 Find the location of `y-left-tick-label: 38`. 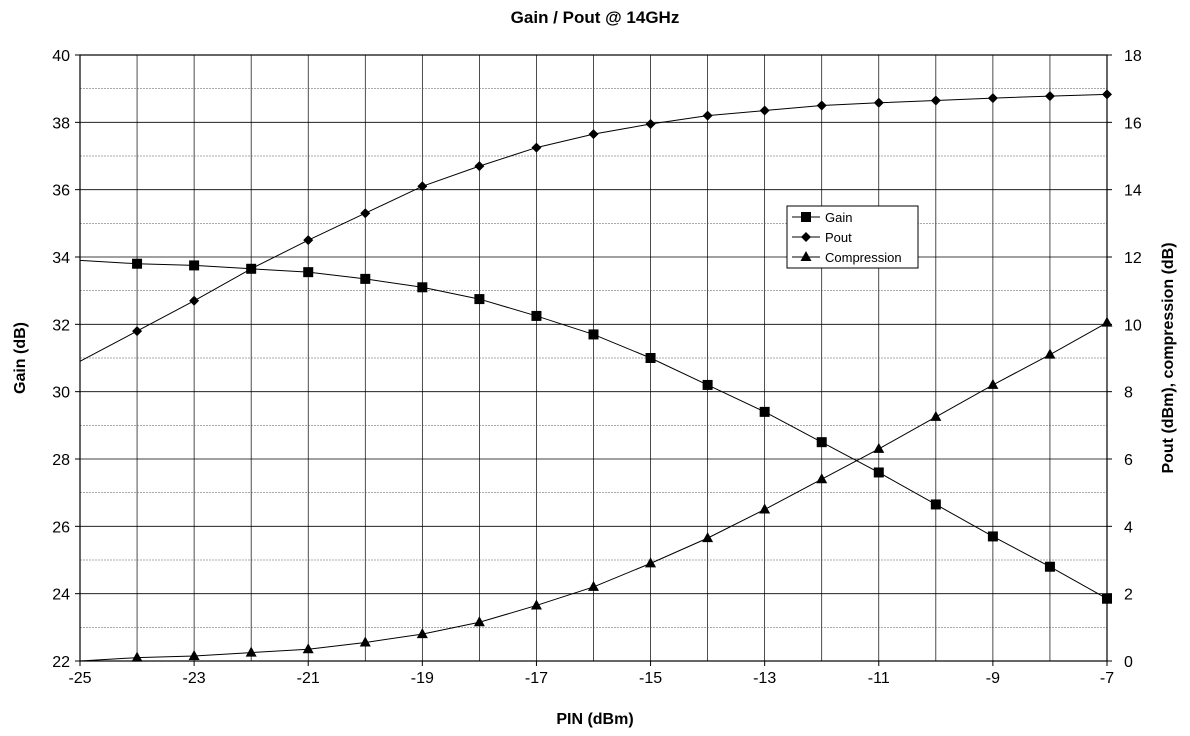

y-left-tick-label: 38 is located at coordinates (61, 123).